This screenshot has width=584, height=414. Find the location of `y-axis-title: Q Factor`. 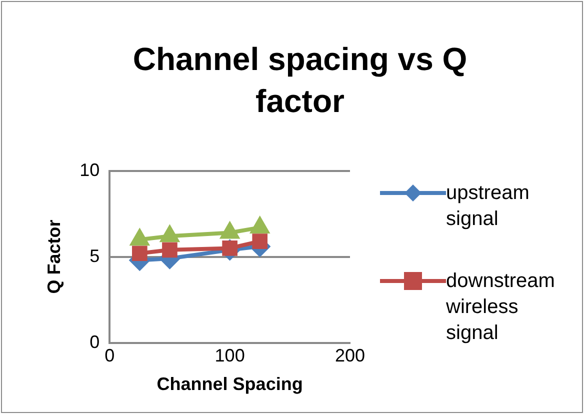

y-axis-title: Q Factor is located at coordinates (54, 257).